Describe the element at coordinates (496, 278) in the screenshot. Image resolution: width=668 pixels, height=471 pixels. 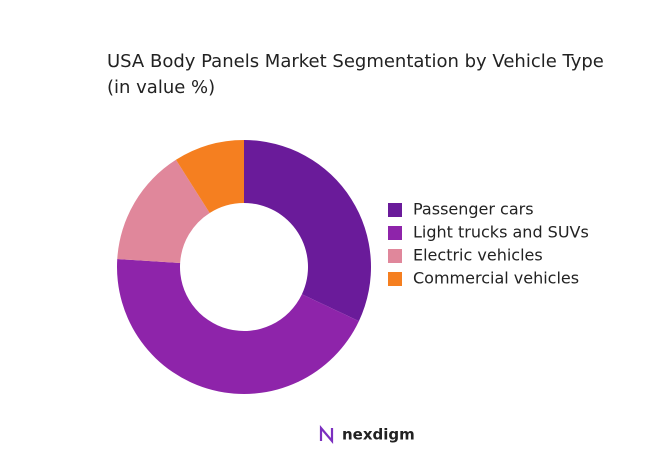
I see `legend-label: Commercial vehicles` at that location.